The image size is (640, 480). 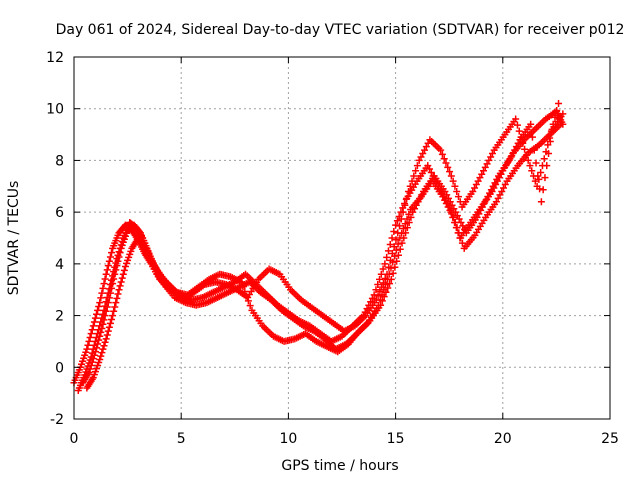 What do you see at coordinates (503, 439) in the screenshot?
I see `x-tick-label: 20` at bounding box center [503, 439].